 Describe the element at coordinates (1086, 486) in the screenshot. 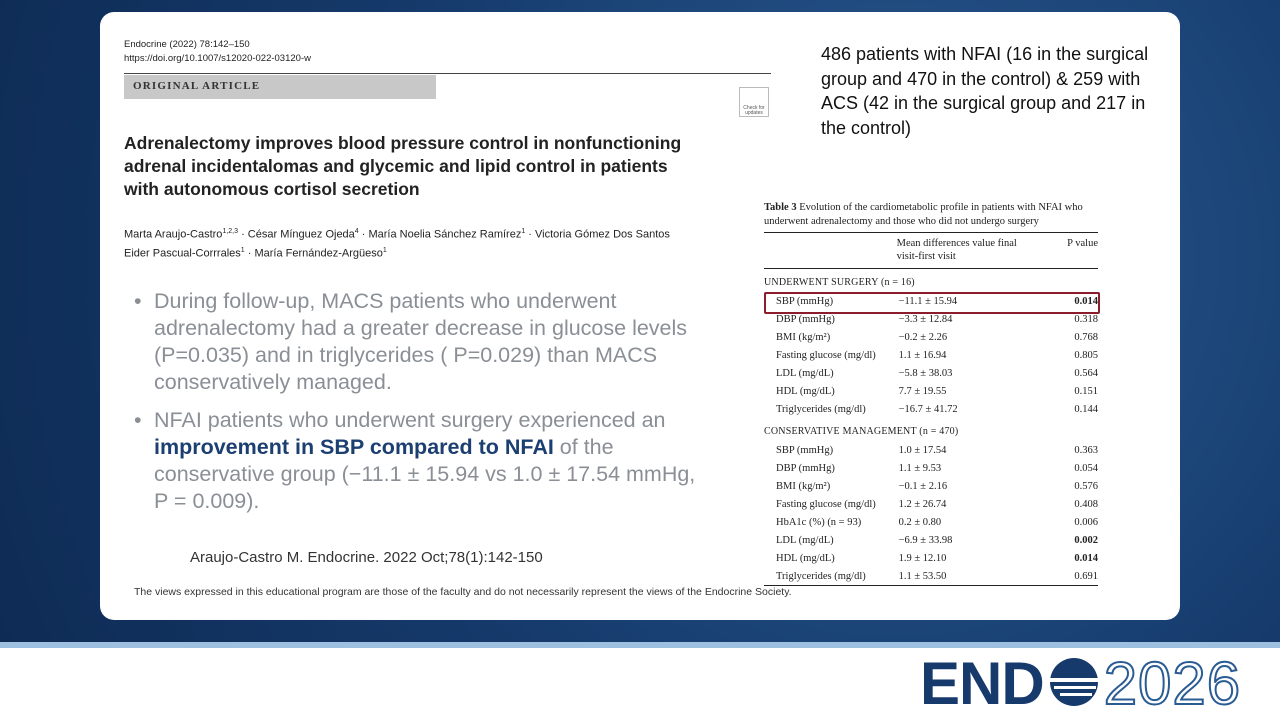

I see `table-cell: 0.576` at that location.